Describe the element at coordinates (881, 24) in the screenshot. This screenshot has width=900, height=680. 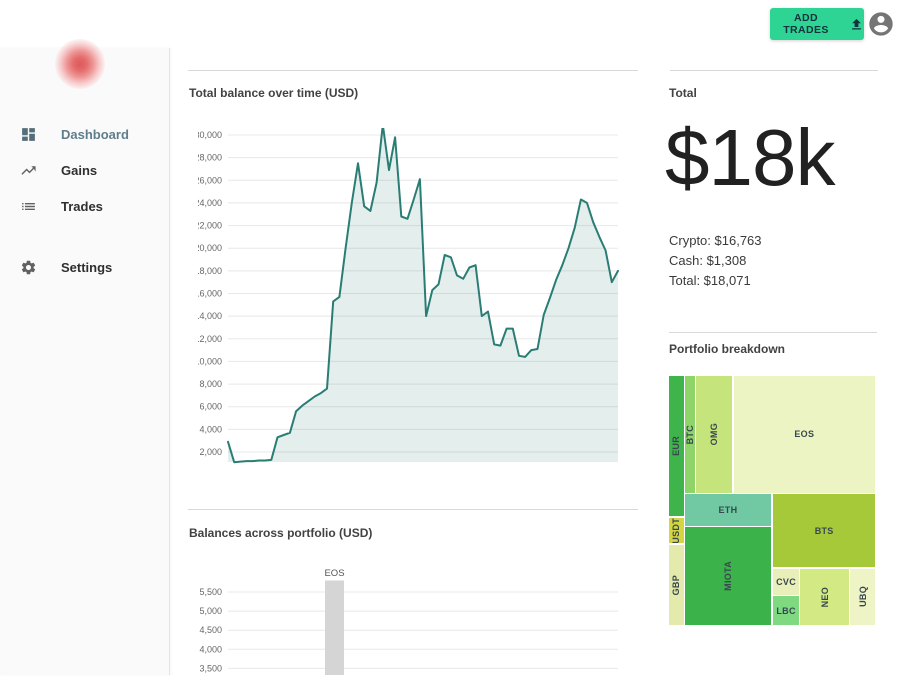
I see `account-circle-icon` at that location.